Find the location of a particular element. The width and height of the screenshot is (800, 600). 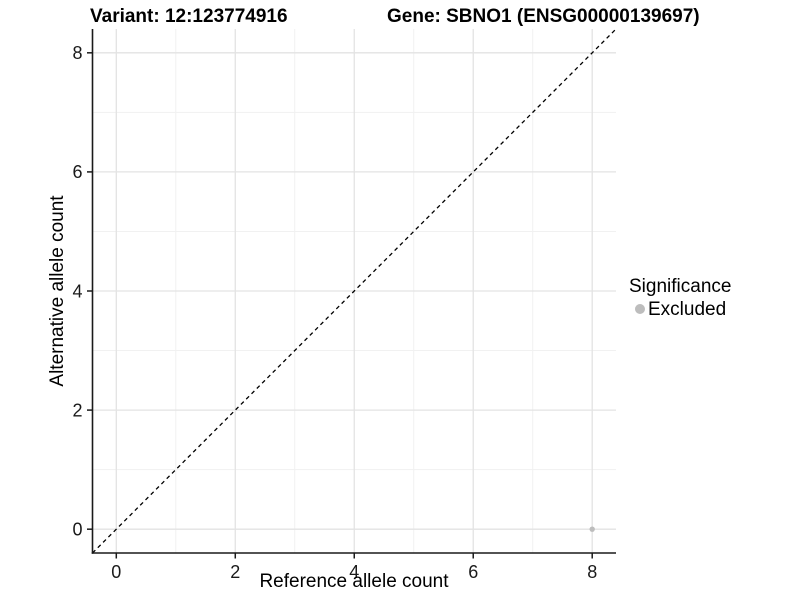

y-tick-label: 2 is located at coordinates (77, 410).